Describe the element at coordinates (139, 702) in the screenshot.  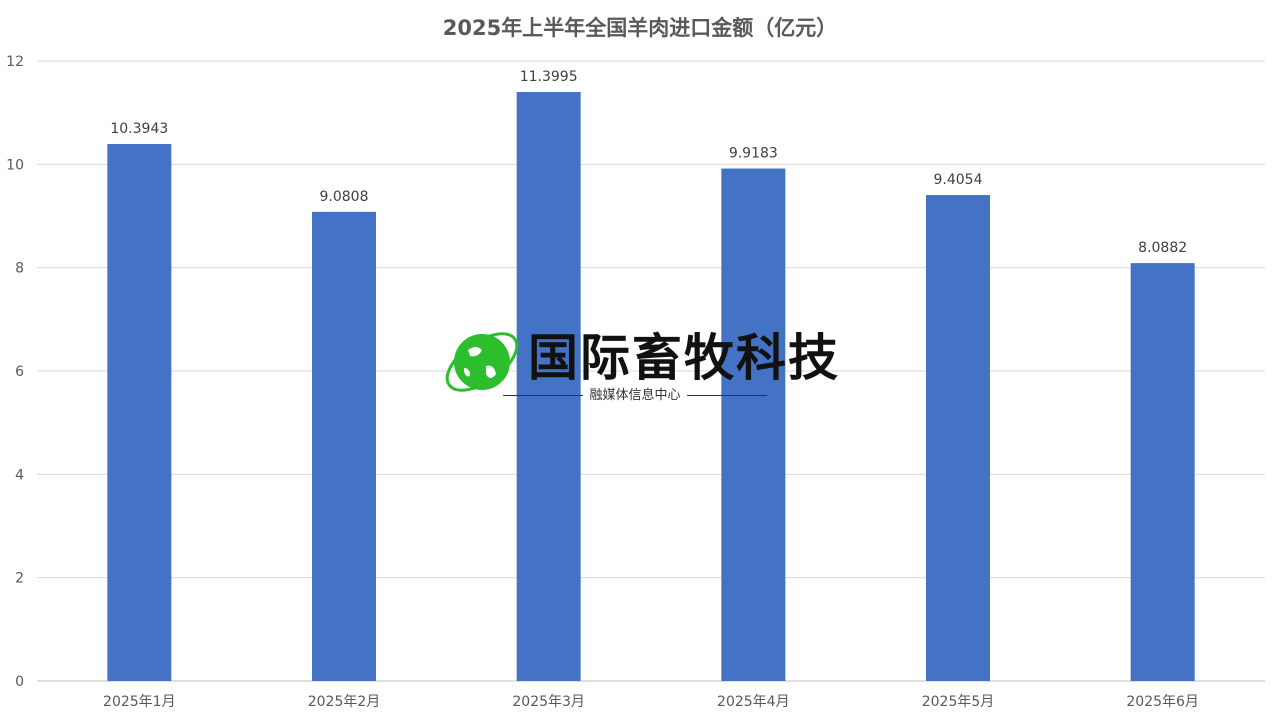
I see `x-tick-label: 2025年1月` at that location.